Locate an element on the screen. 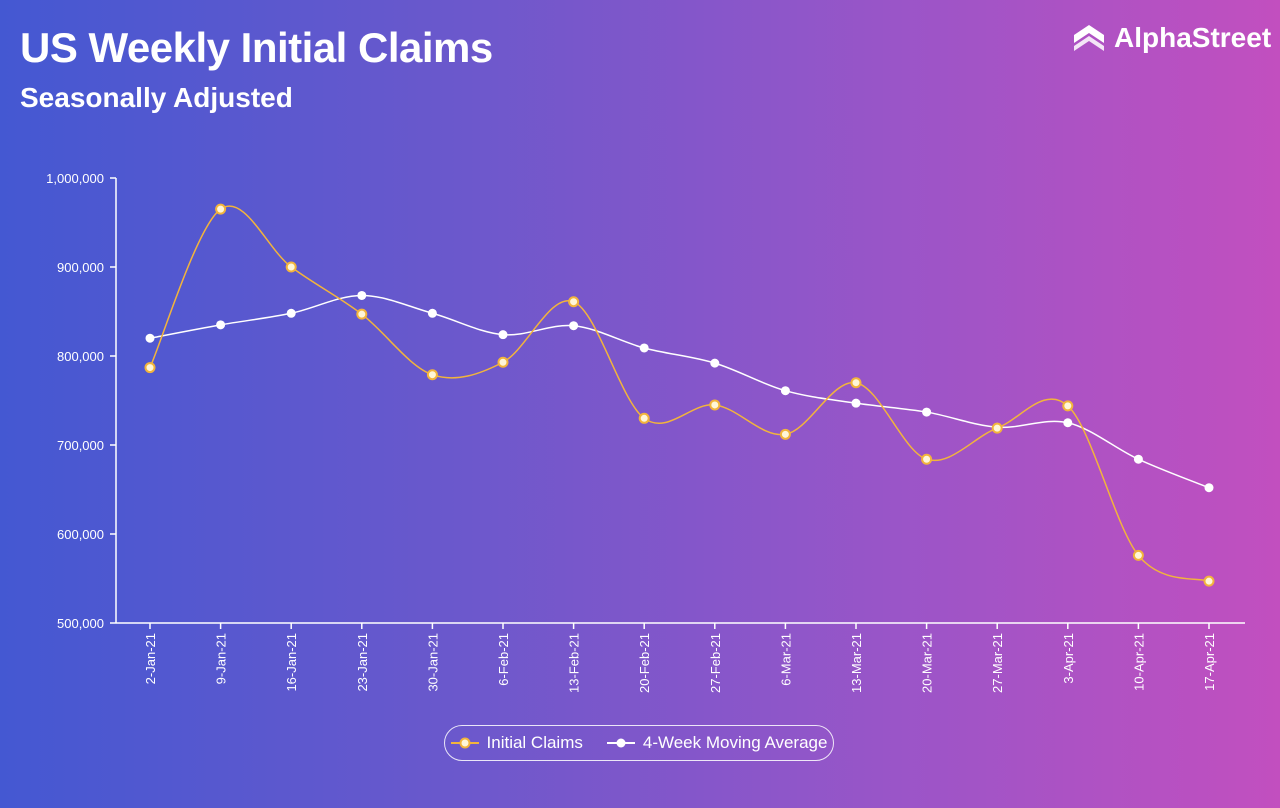  x-tick-label: 30-Jan-21 is located at coordinates (432, 662).